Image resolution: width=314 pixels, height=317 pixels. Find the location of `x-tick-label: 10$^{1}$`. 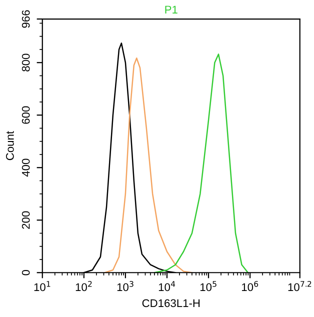

x-tick-label: 10$^{1}$ is located at coordinates (42, 286).